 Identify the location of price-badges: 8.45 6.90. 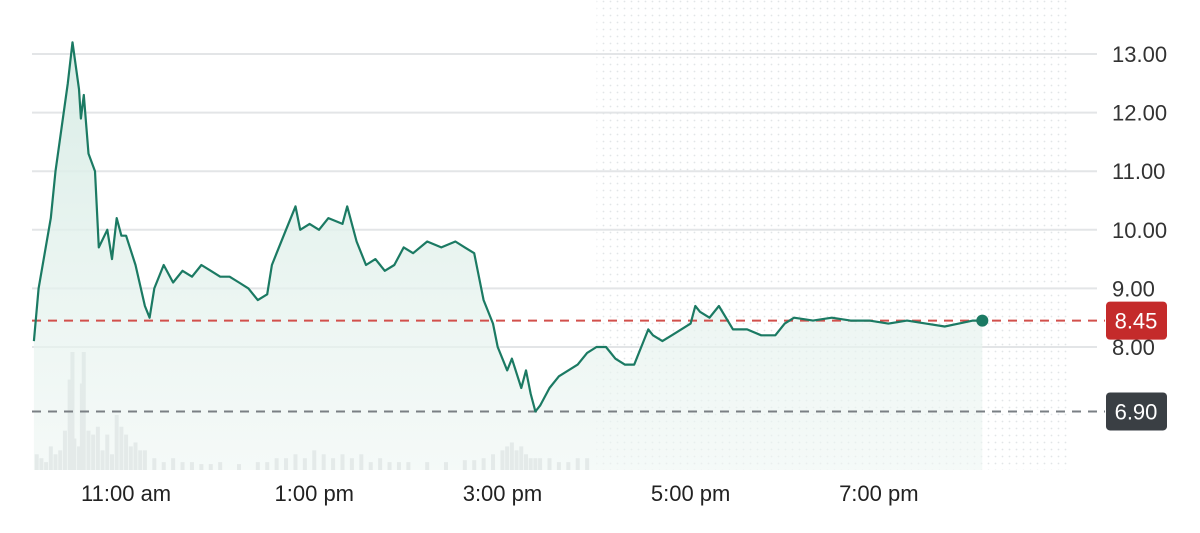
(1136, 366).